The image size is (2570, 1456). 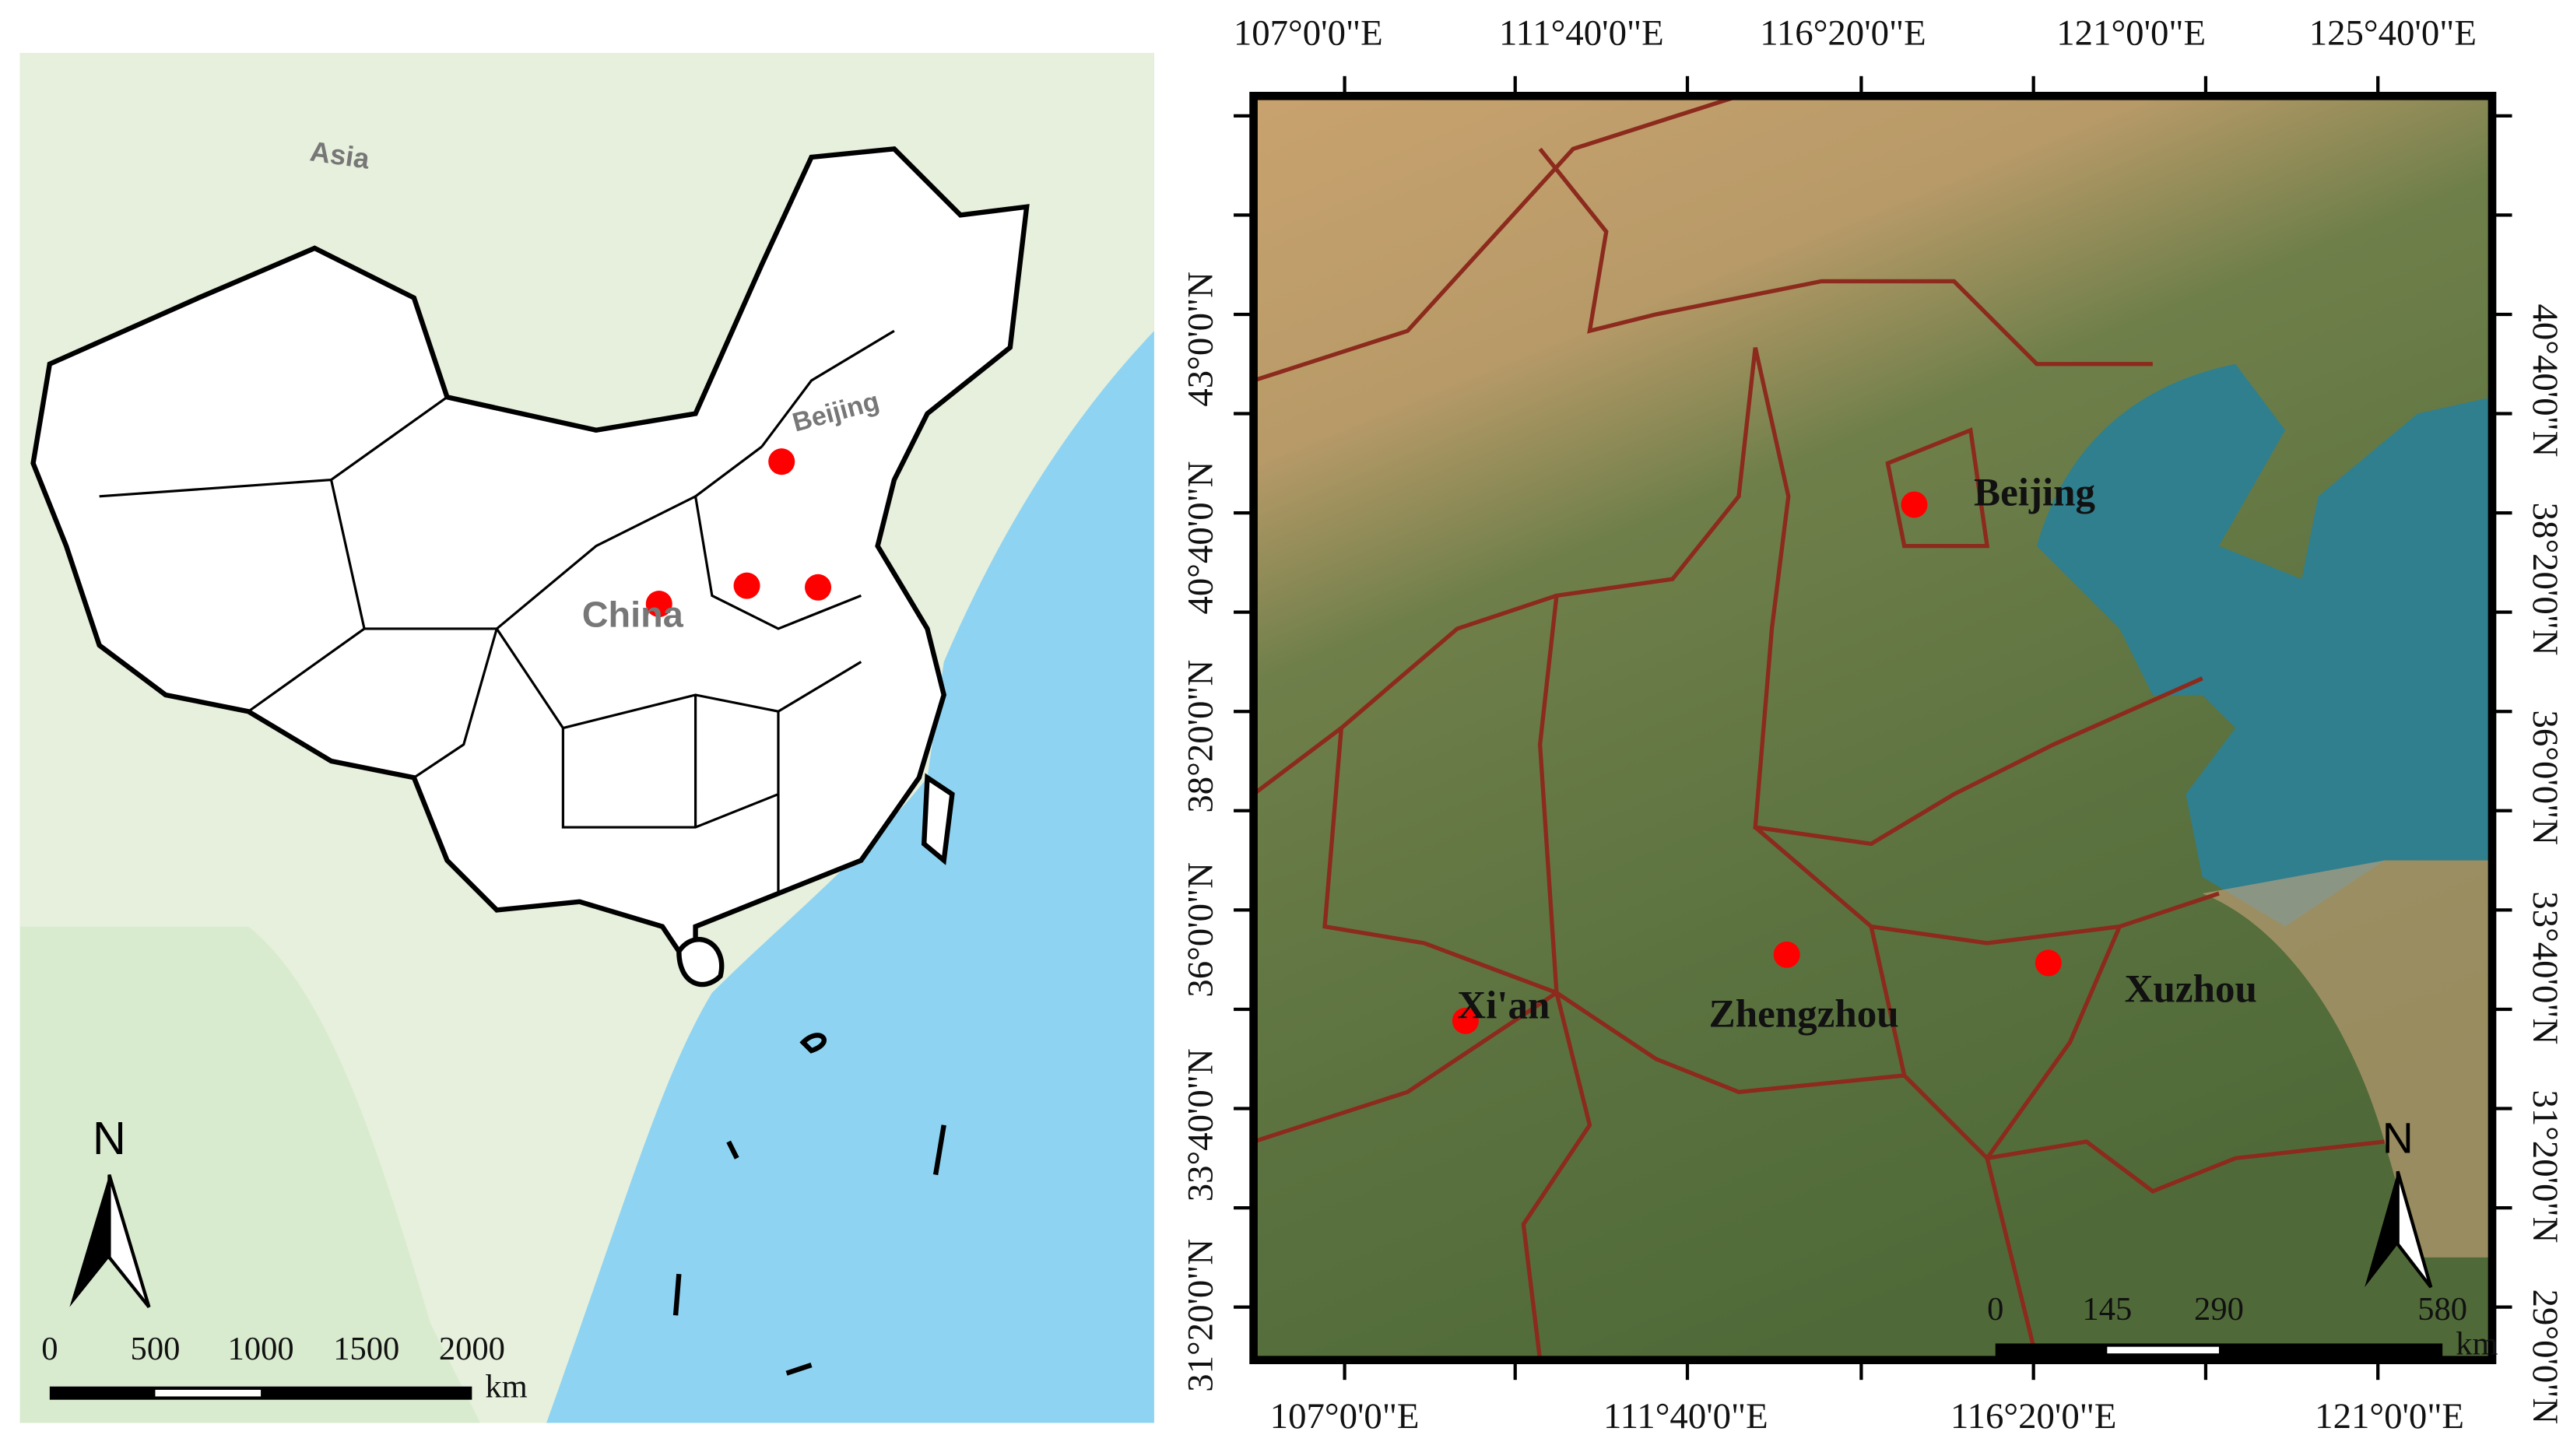 I want to click on city-label: Xuzhou, so click(x=2191, y=989).